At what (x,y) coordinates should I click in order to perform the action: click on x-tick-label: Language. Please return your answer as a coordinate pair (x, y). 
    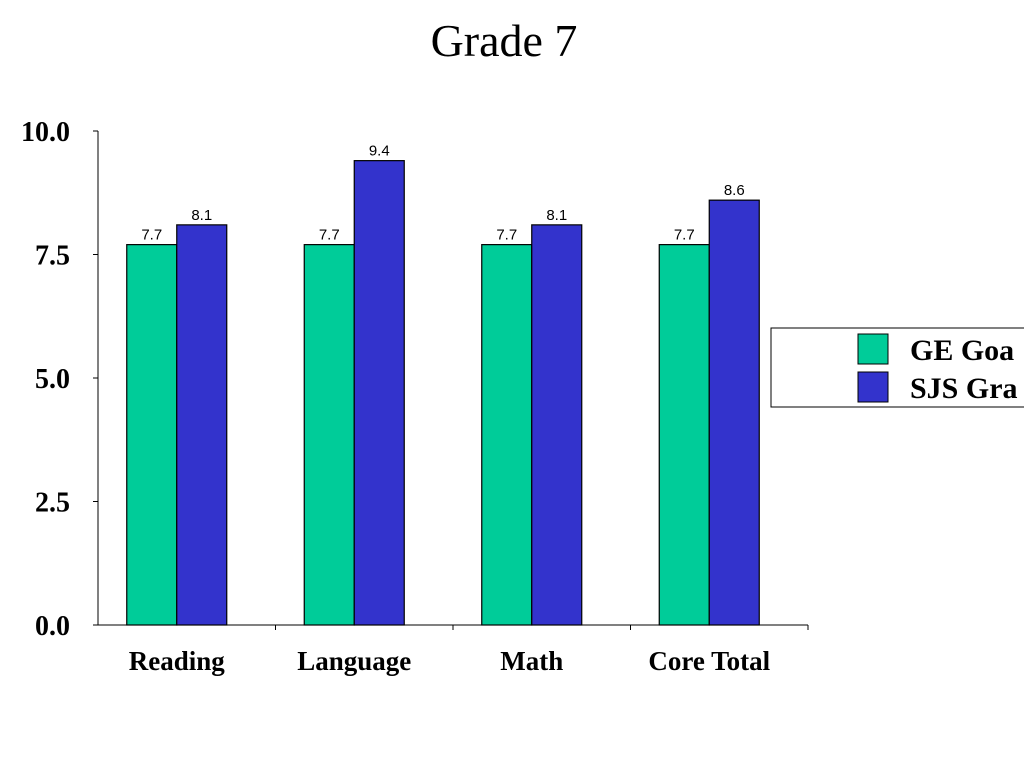
    Looking at the image, I should click on (354, 661).